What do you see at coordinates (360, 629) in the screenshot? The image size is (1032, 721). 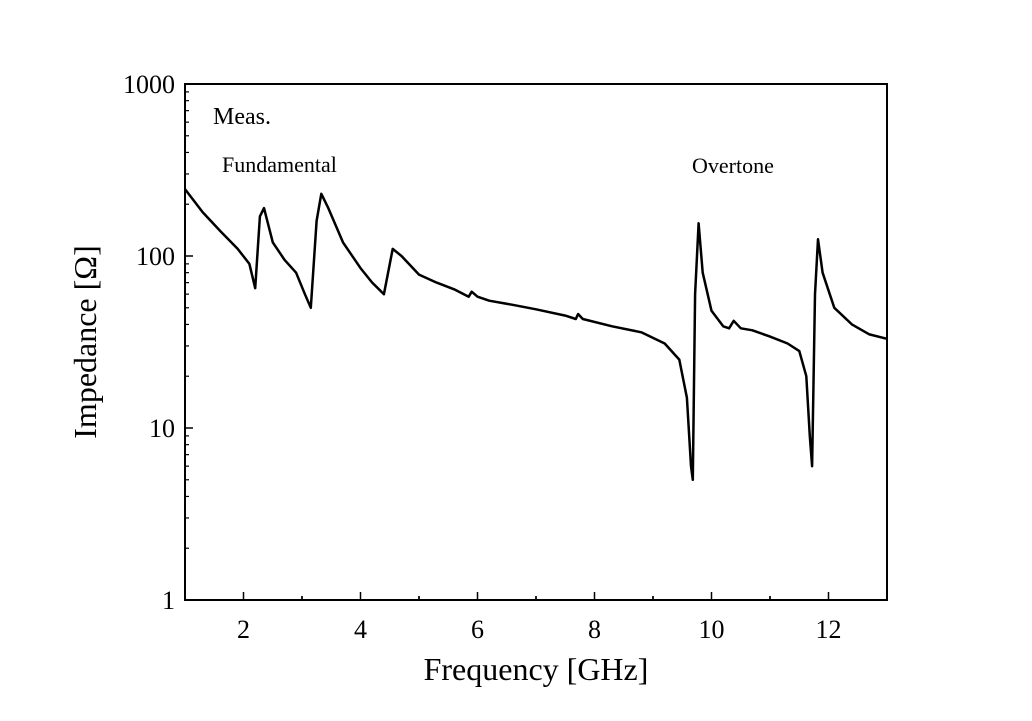 I see `x-tick-label: 4` at bounding box center [360, 629].